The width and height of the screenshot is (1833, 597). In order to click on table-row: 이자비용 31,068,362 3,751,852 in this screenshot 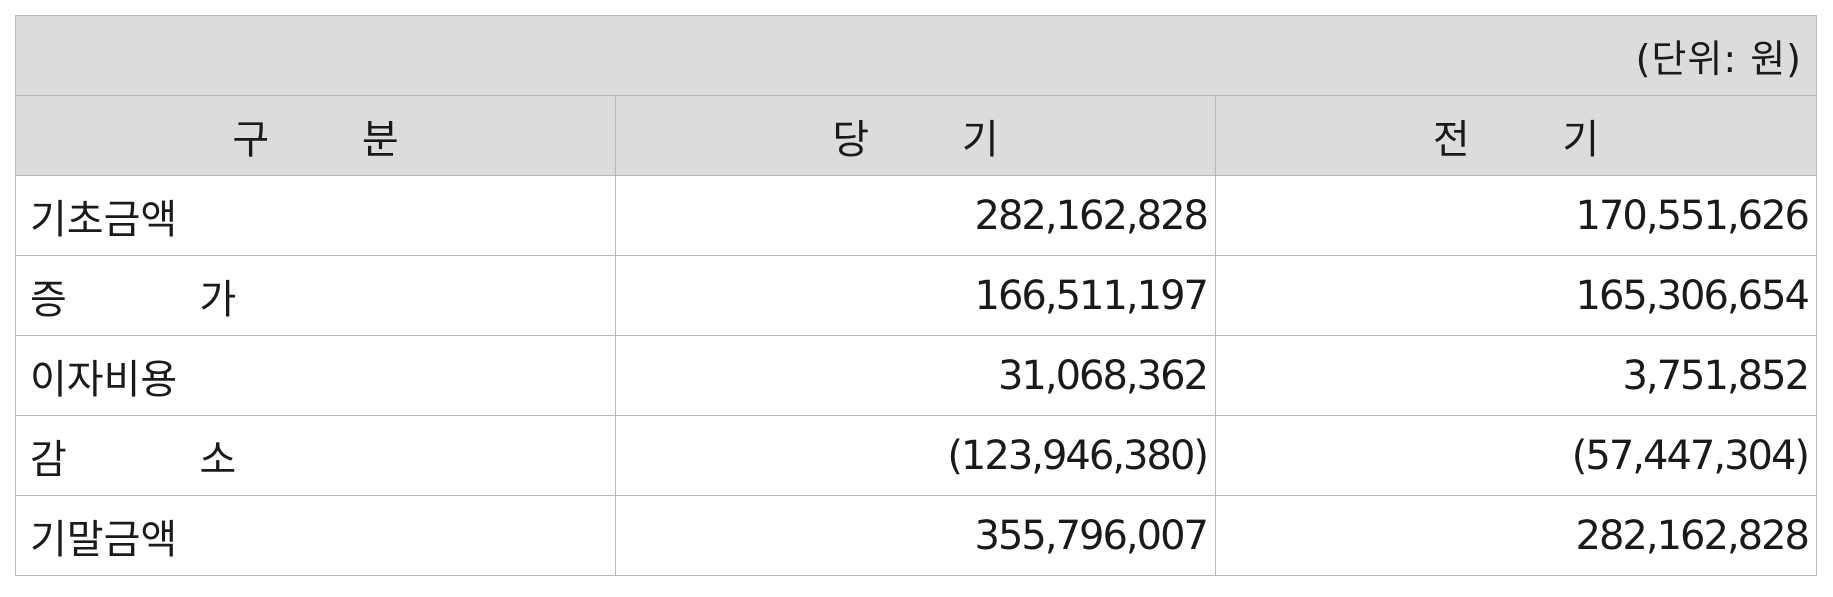, I will do `click(916, 375)`.